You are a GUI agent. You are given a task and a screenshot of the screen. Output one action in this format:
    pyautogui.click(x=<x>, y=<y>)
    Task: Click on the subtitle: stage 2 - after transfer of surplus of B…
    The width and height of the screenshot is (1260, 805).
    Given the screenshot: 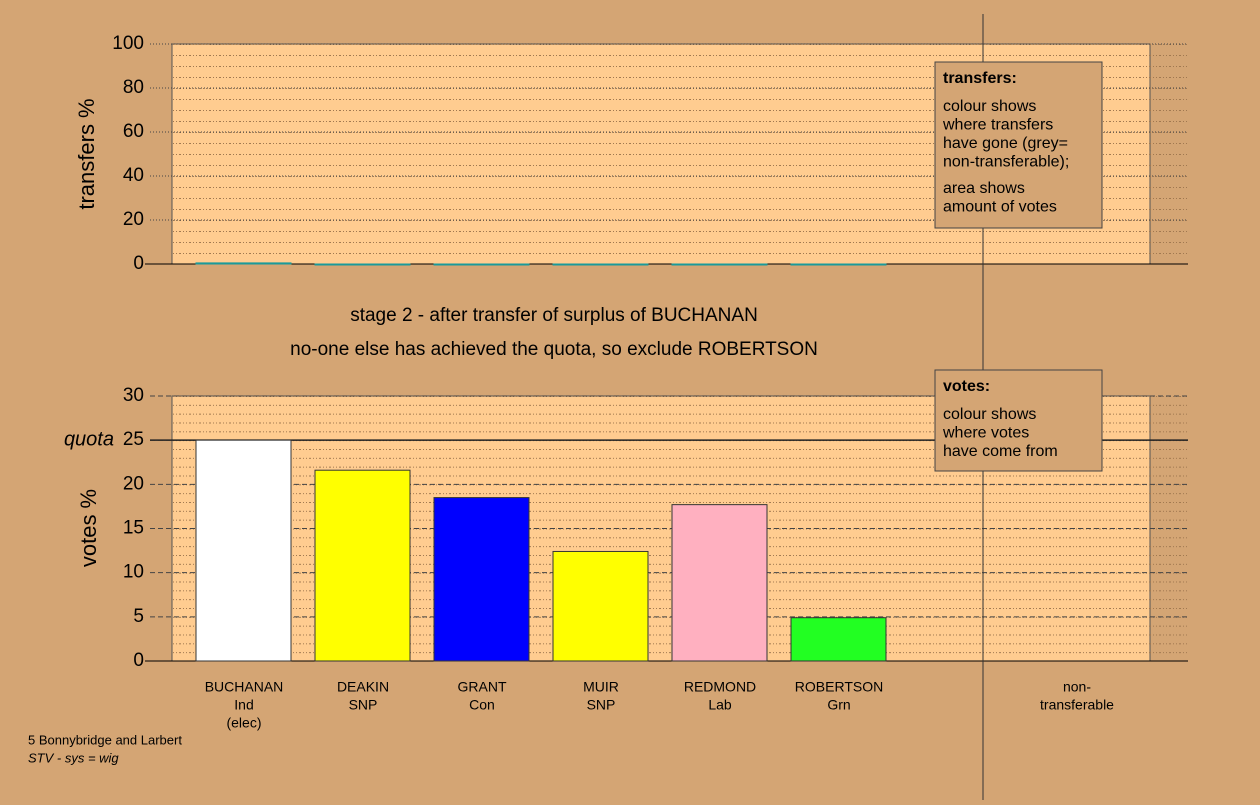 What is the action you would take?
    pyautogui.click(x=554, y=315)
    